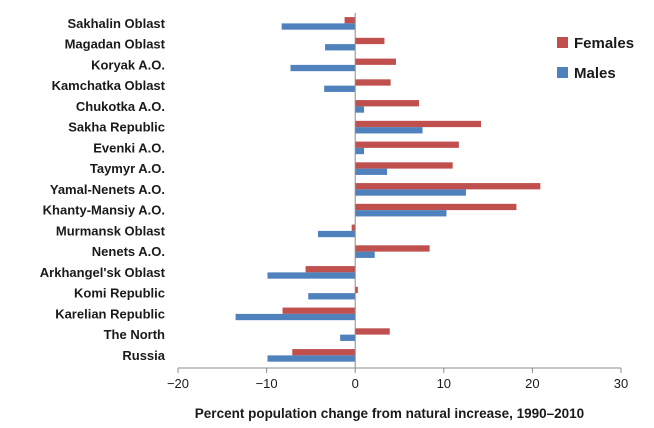 This screenshot has width=654, height=428. I want to click on x-tick-label: 0, so click(355, 383).